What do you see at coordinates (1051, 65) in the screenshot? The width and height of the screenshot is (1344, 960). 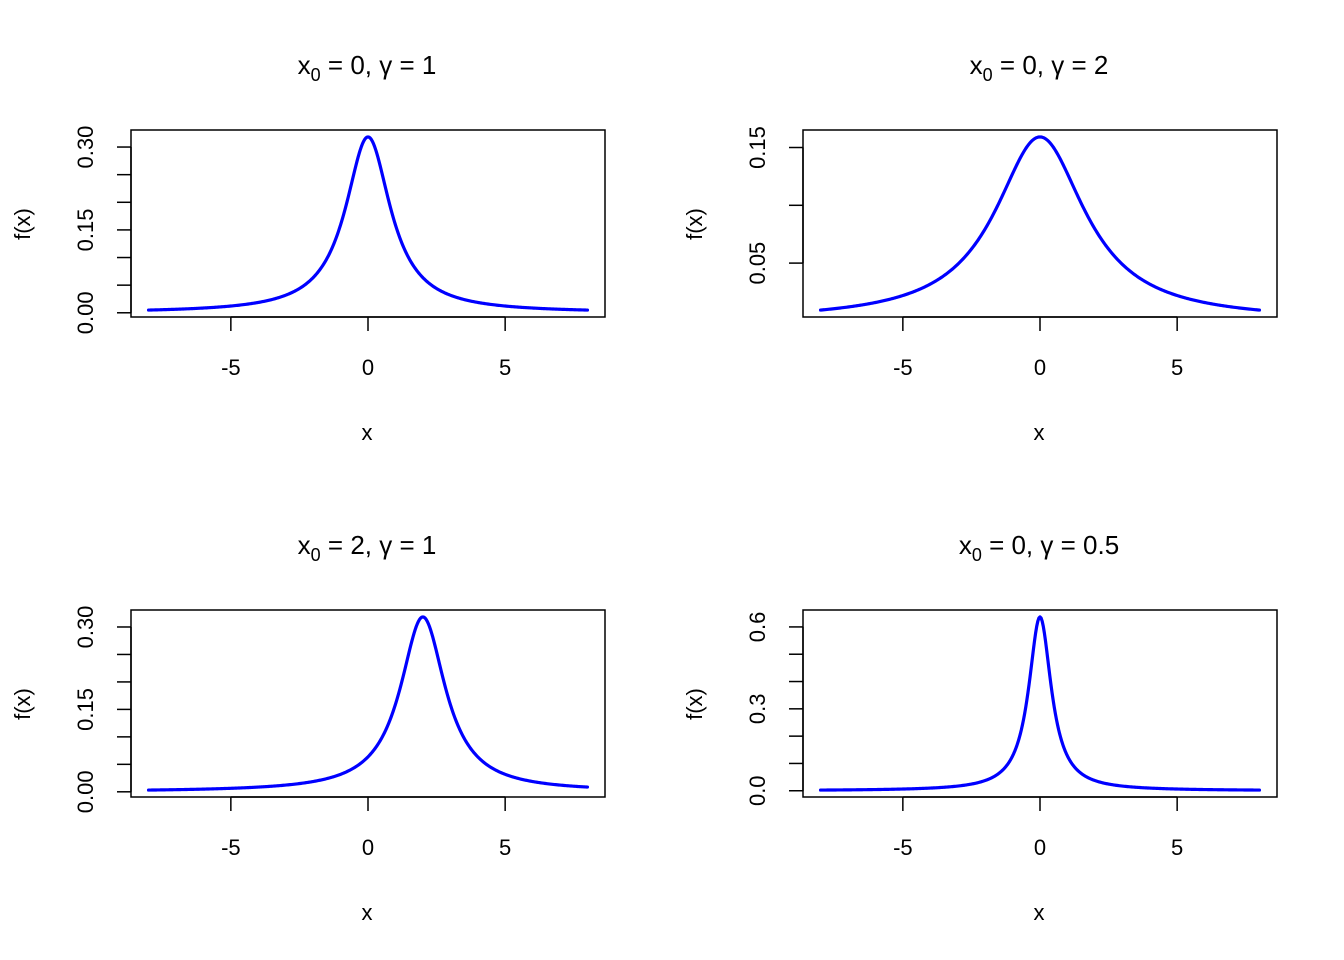 I see `title-rest: = 0, γ = 2` at bounding box center [1051, 65].